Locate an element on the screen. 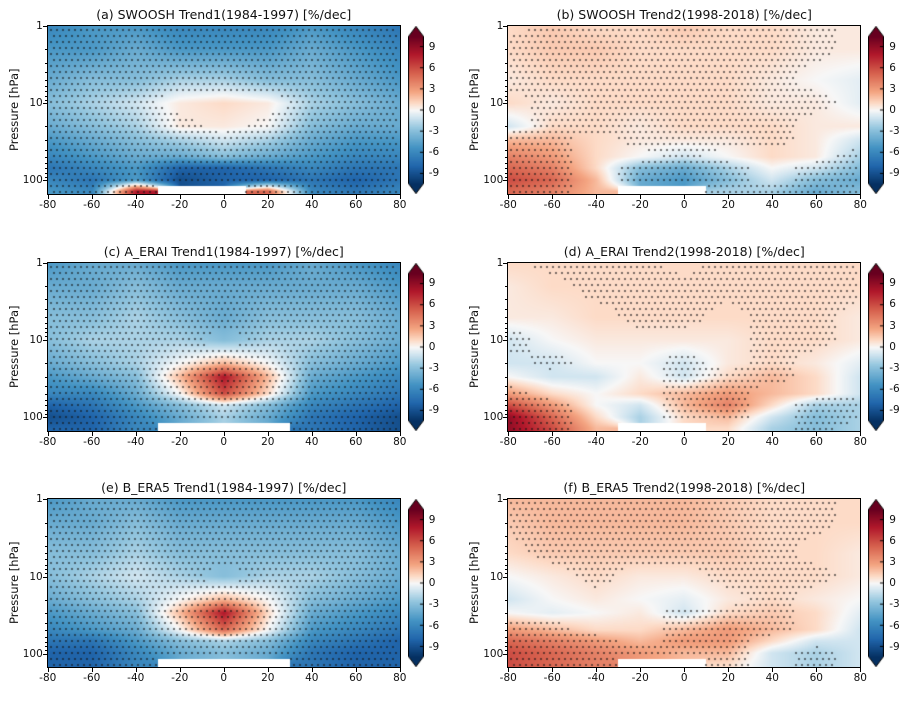  y-tick-label: 10 is located at coordinates (496, 103).